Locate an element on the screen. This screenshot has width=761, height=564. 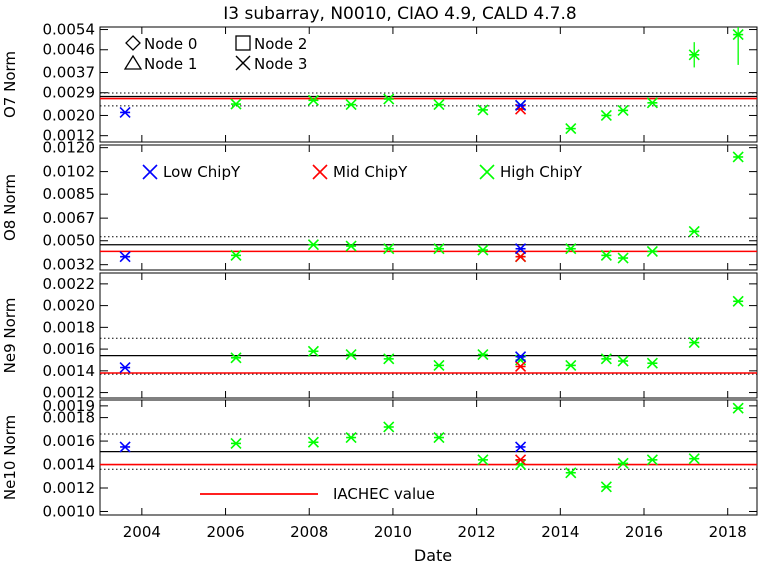
square-icon is located at coordinates (243, 43).